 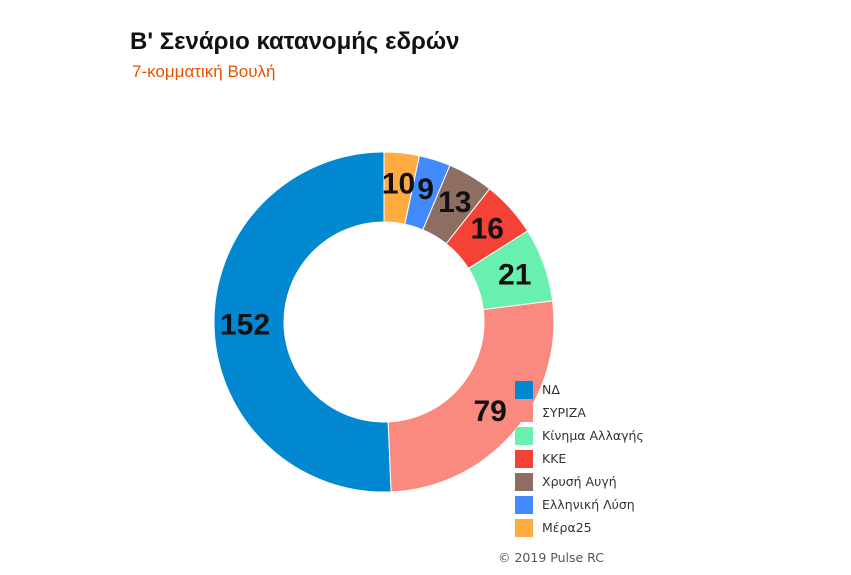 What do you see at coordinates (295, 41) in the screenshot?
I see `chart-title: Β' Σενάριο κατανομής εδρών` at bounding box center [295, 41].